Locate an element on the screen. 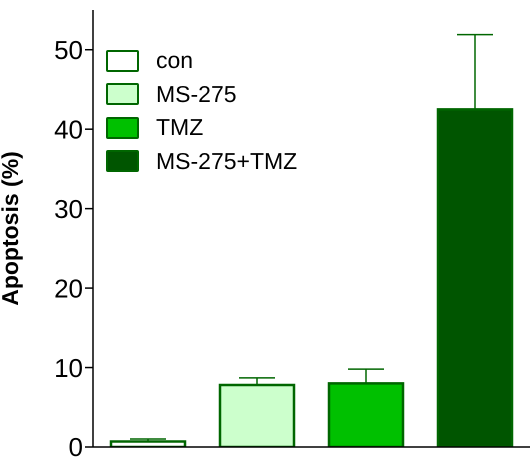  legend-label: MS-275 is located at coordinates (196, 94).